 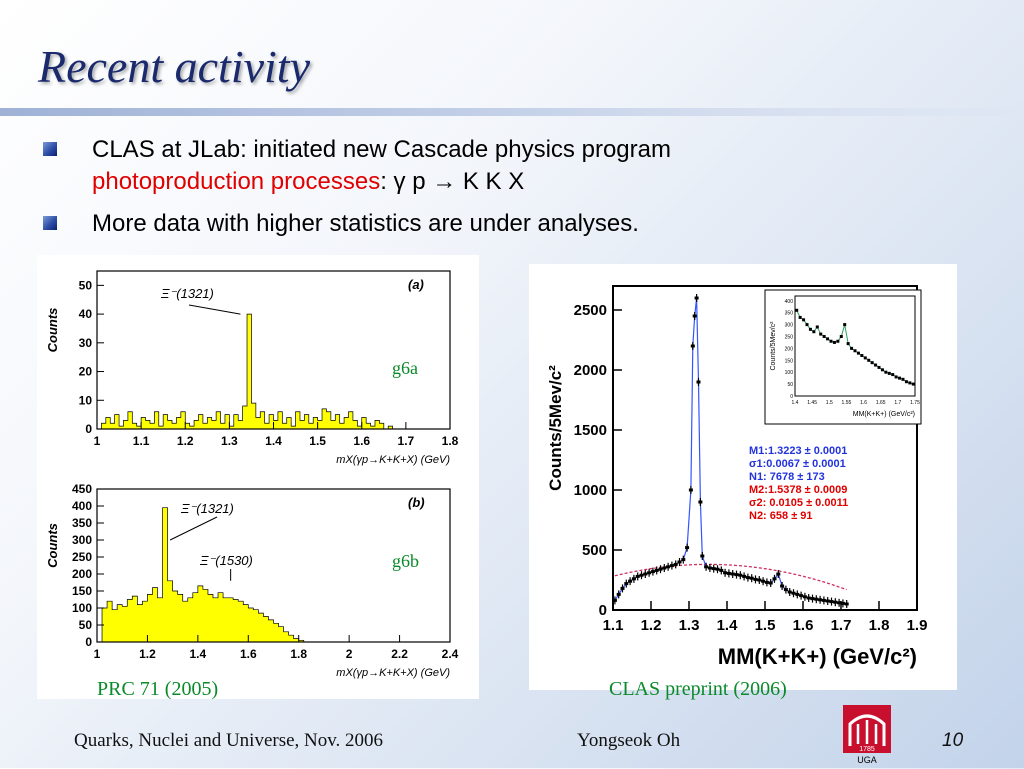 I want to click on page-number: 10, so click(x=953, y=740).